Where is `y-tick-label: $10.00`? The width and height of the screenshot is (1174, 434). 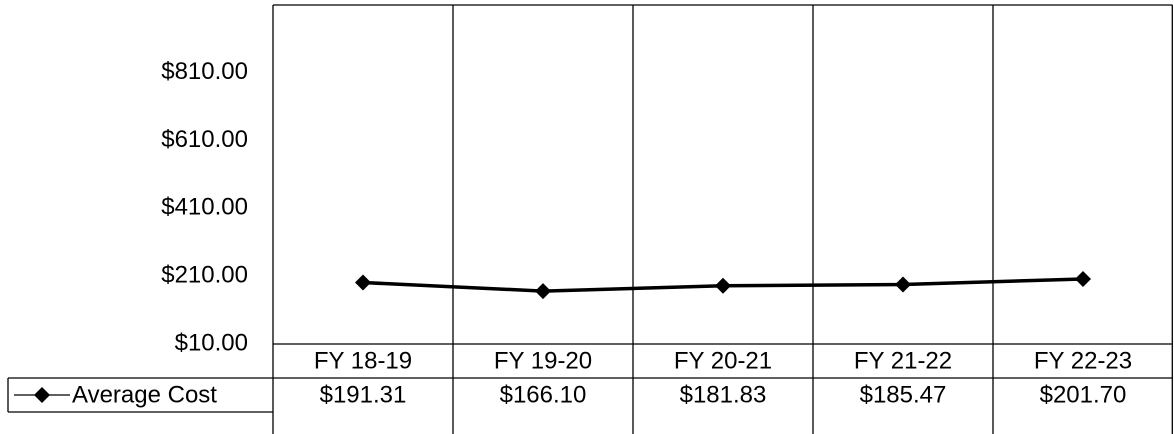
y-tick-label: $10.00 is located at coordinates (211, 342).